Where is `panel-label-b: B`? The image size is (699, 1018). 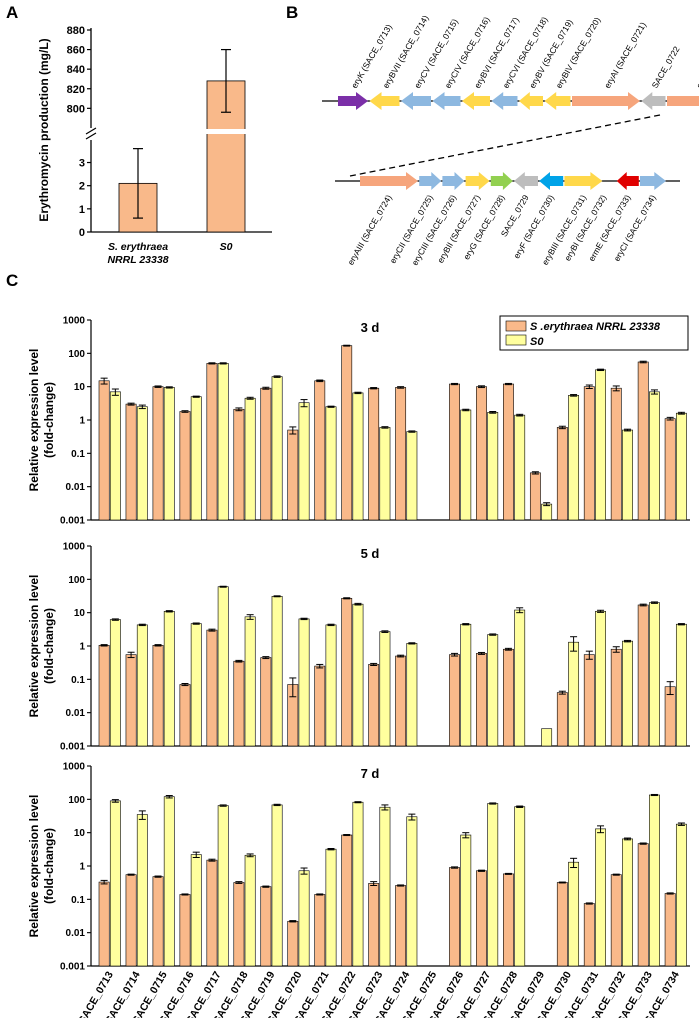 panel-label-b: B is located at coordinates (292, 12).